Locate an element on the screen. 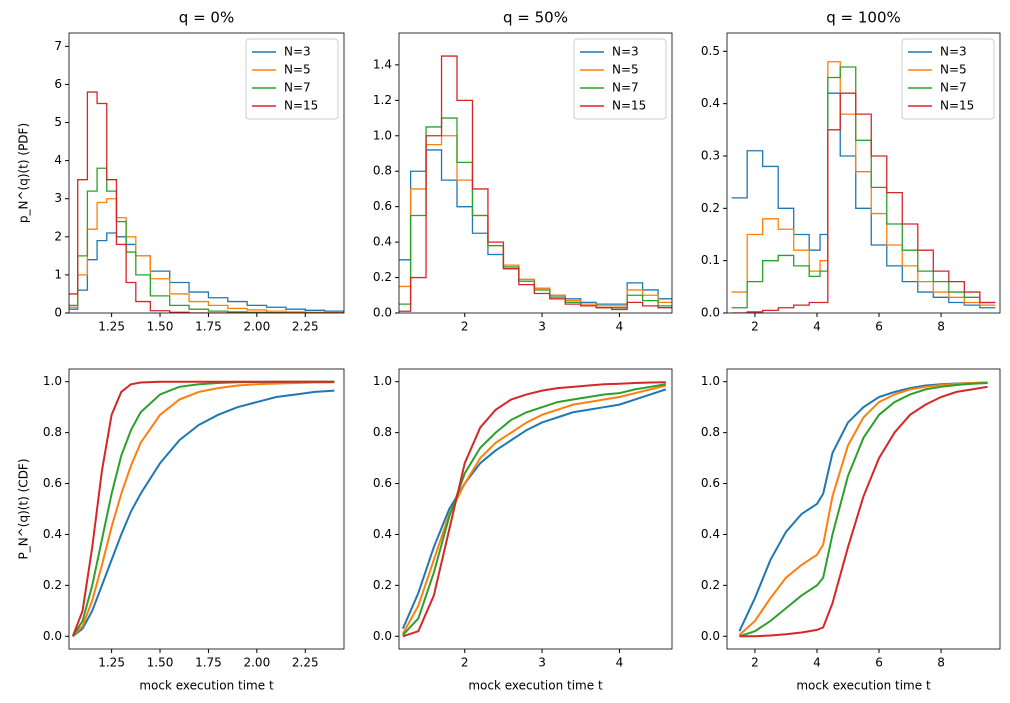 This screenshot has width=1010, height=703. y-tick-label: 0.5 is located at coordinates (710, 51).